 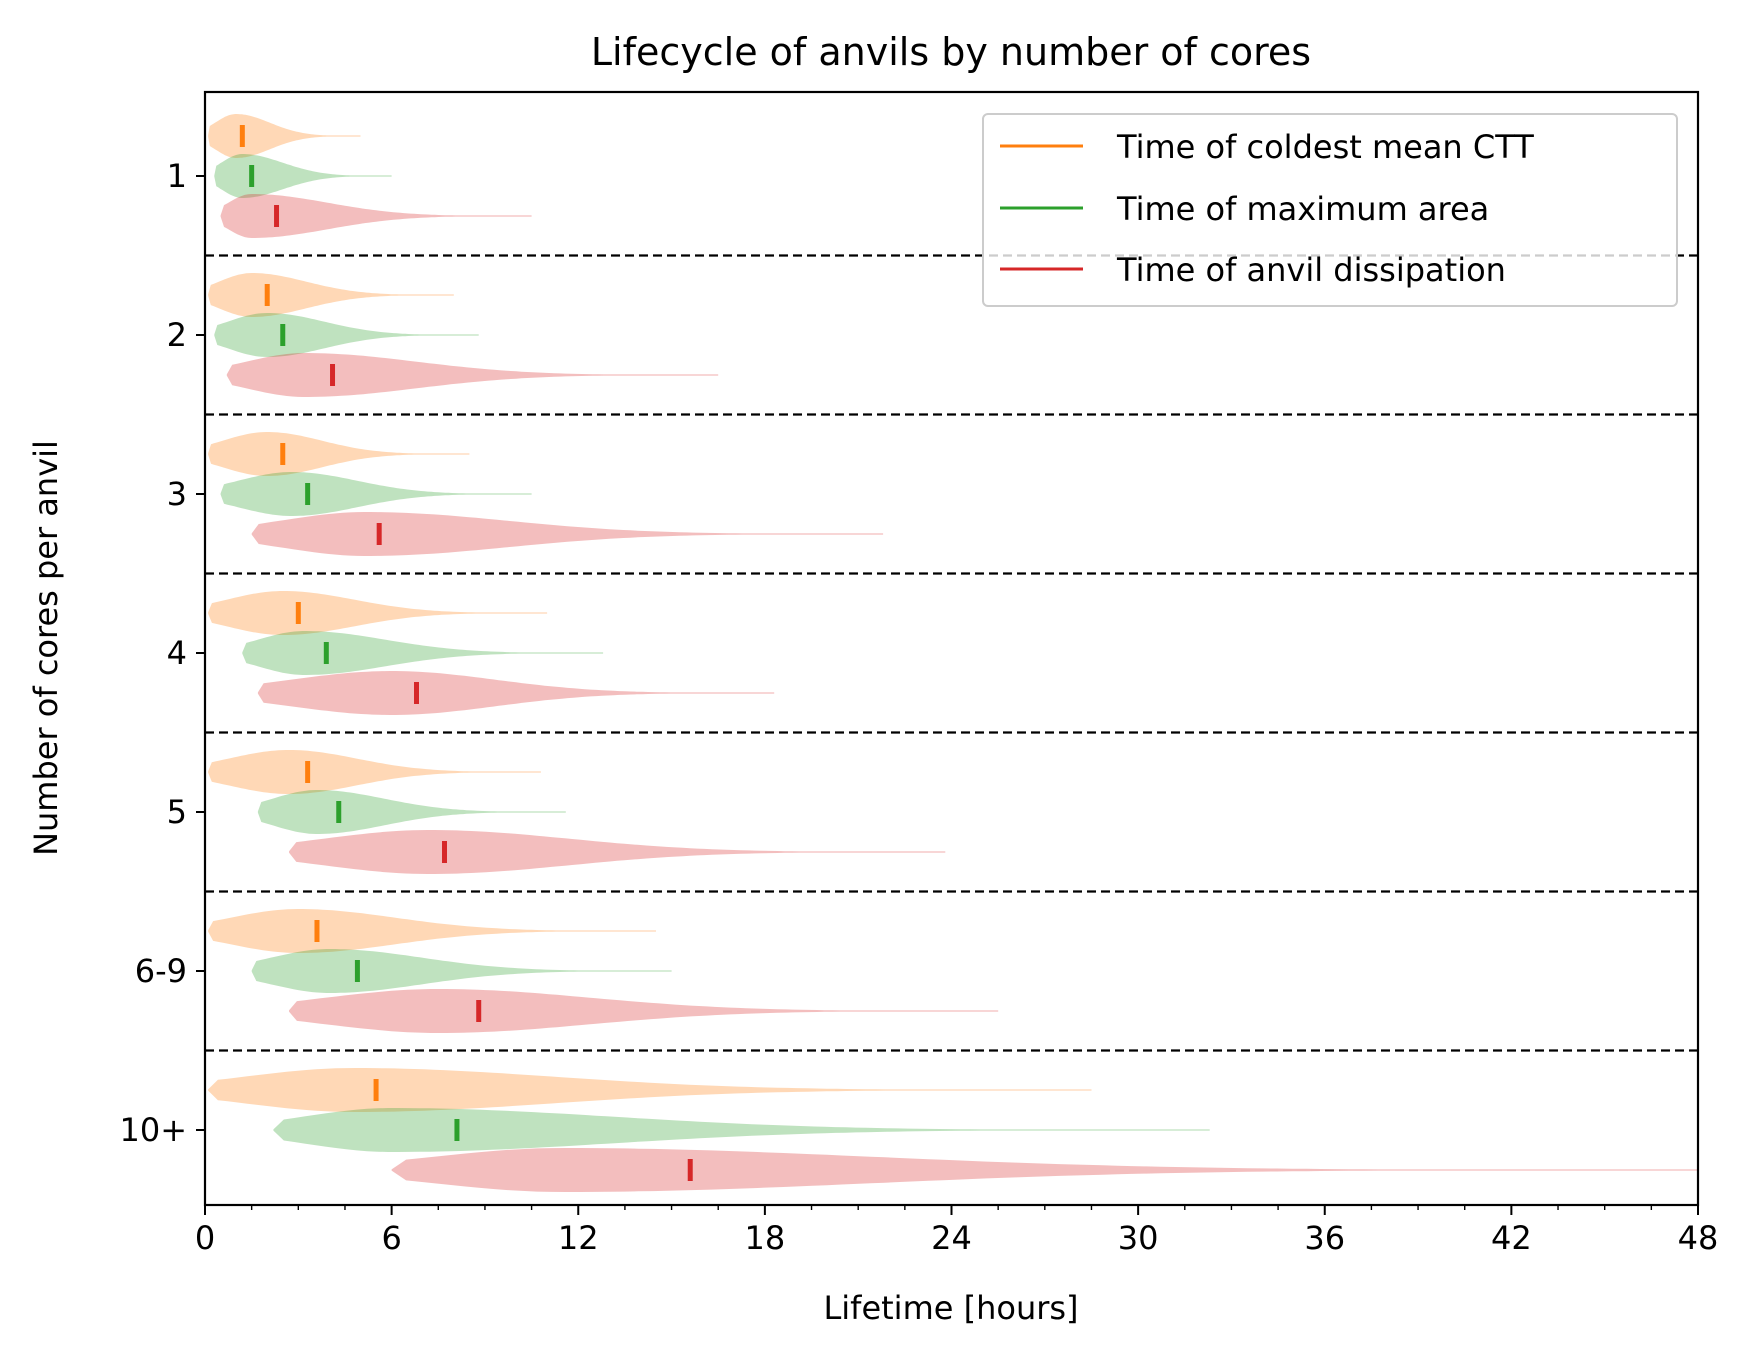 I want to click on violin-10+-series-1, so click(x=741, y=1130).